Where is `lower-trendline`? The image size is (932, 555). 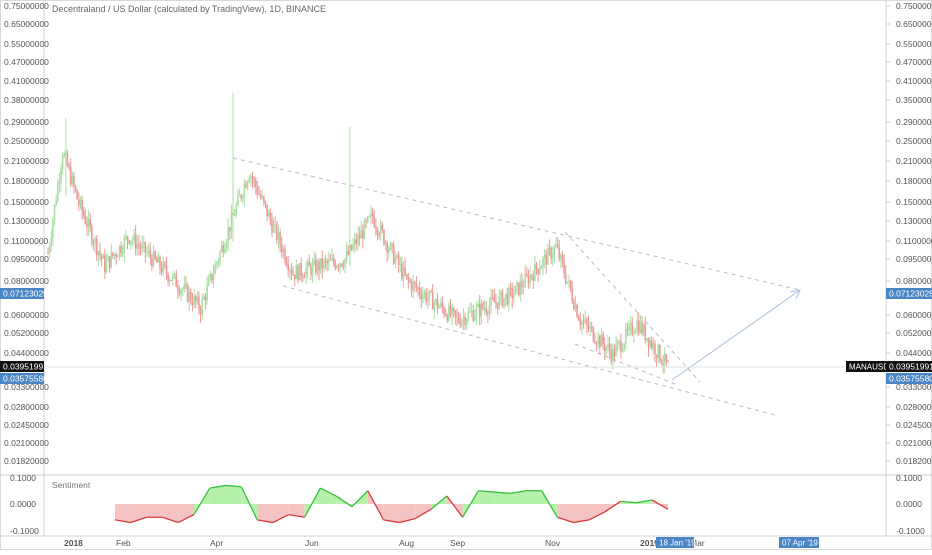 lower-trendline is located at coordinates (529, 350).